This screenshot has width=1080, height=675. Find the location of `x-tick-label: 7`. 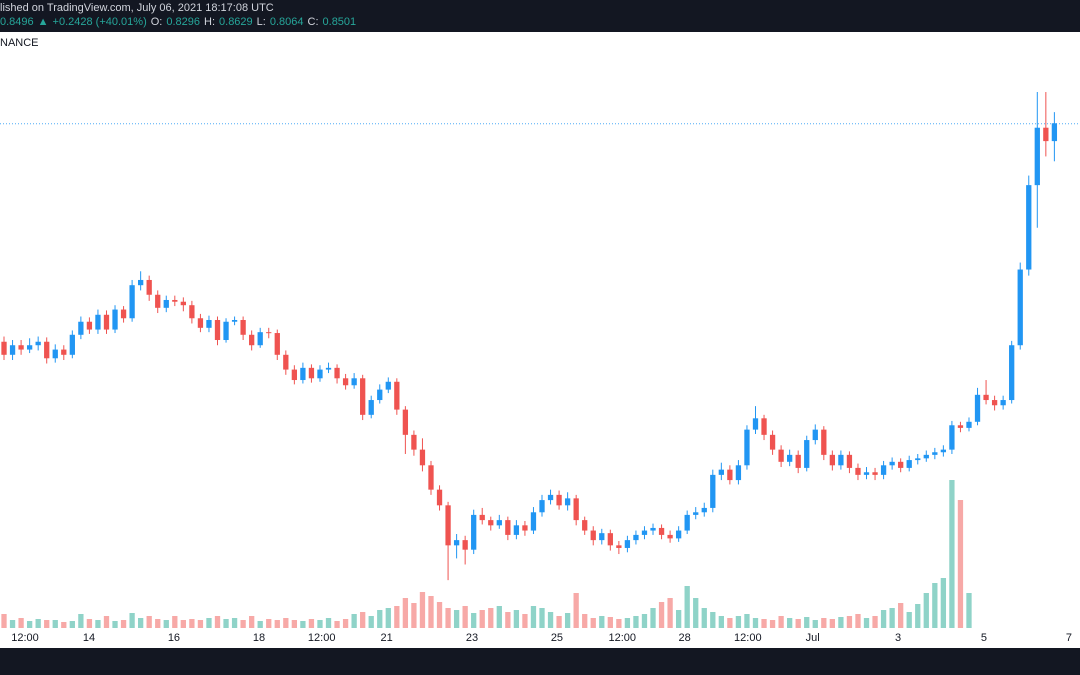

x-tick-label: 7 is located at coordinates (1069, 638).